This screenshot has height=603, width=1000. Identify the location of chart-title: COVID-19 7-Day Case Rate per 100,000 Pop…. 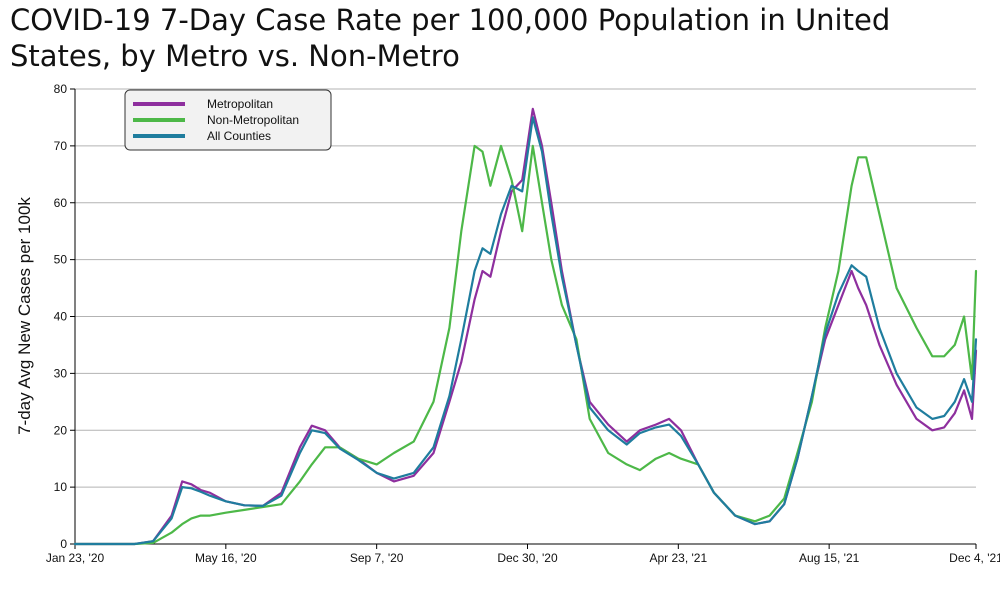
(450, 38).